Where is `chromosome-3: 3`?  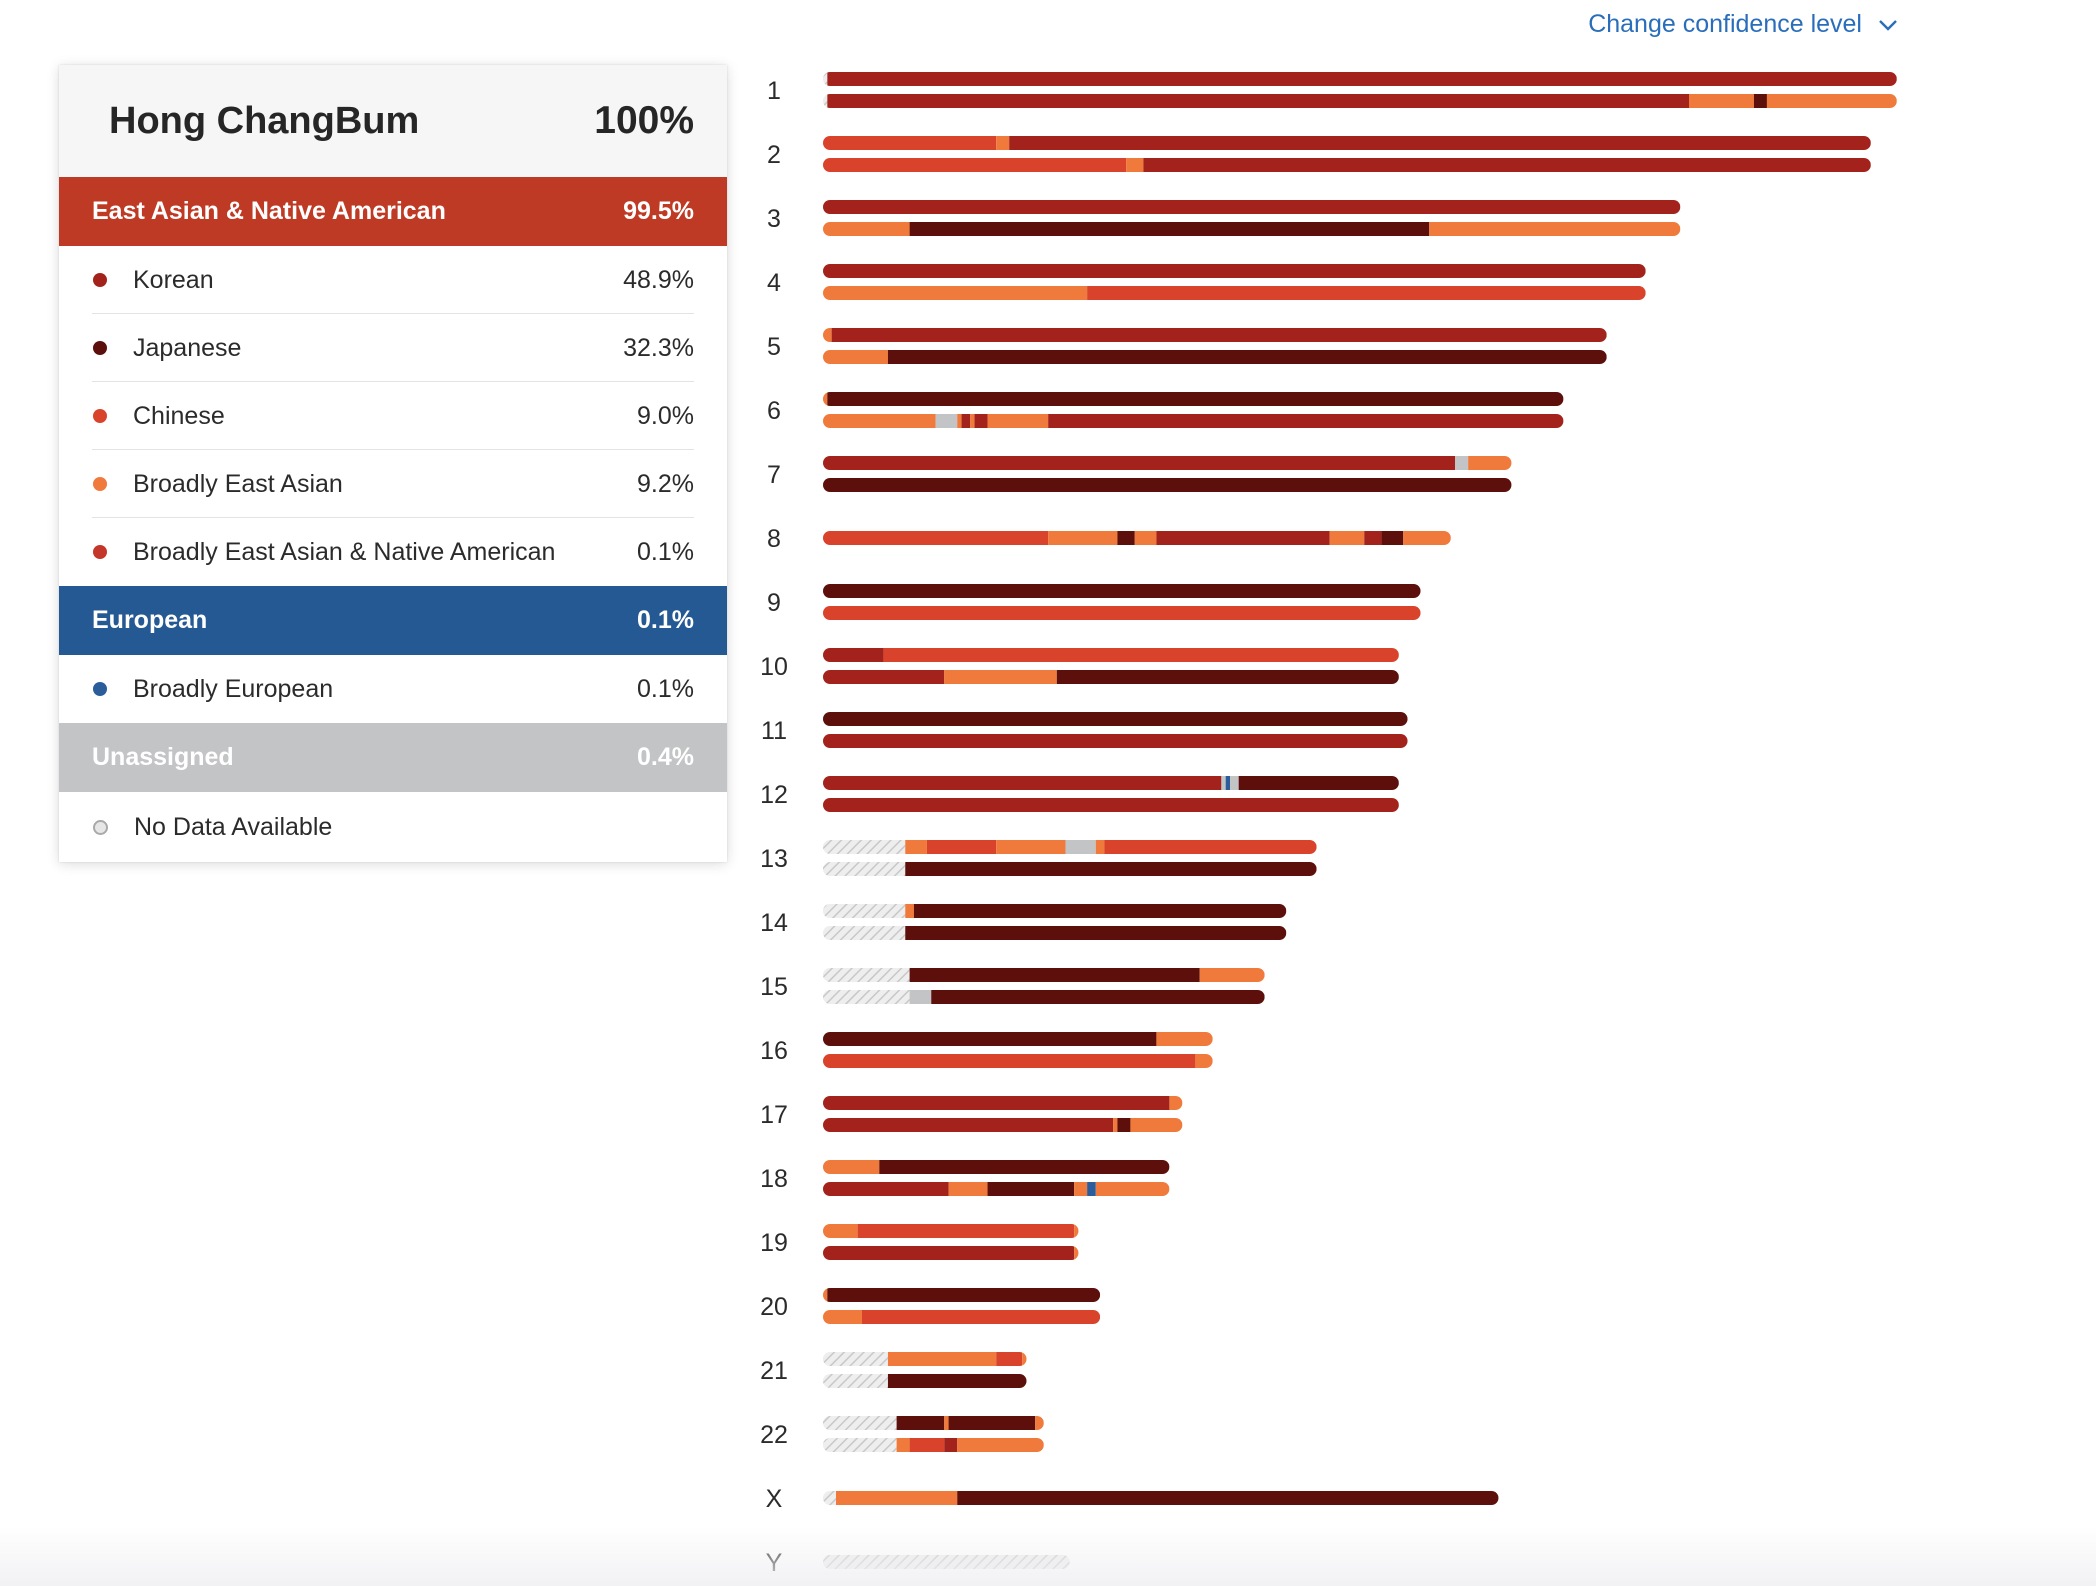 chromosome-3: 3 is located at coordinates (1224, 218).